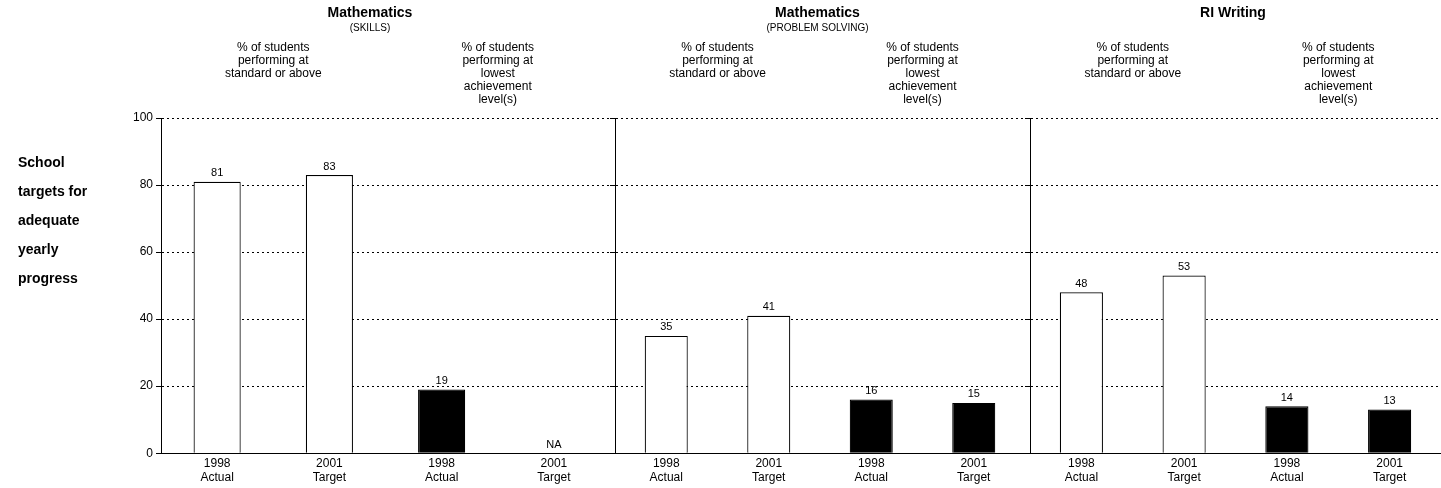 The width and height of the screenshot is (1441, 488). What do you see at coordinates (370, 28) in the screenshot?
I see `chart-subtitle: (SKILLS)` at bounding box center [370, 28].